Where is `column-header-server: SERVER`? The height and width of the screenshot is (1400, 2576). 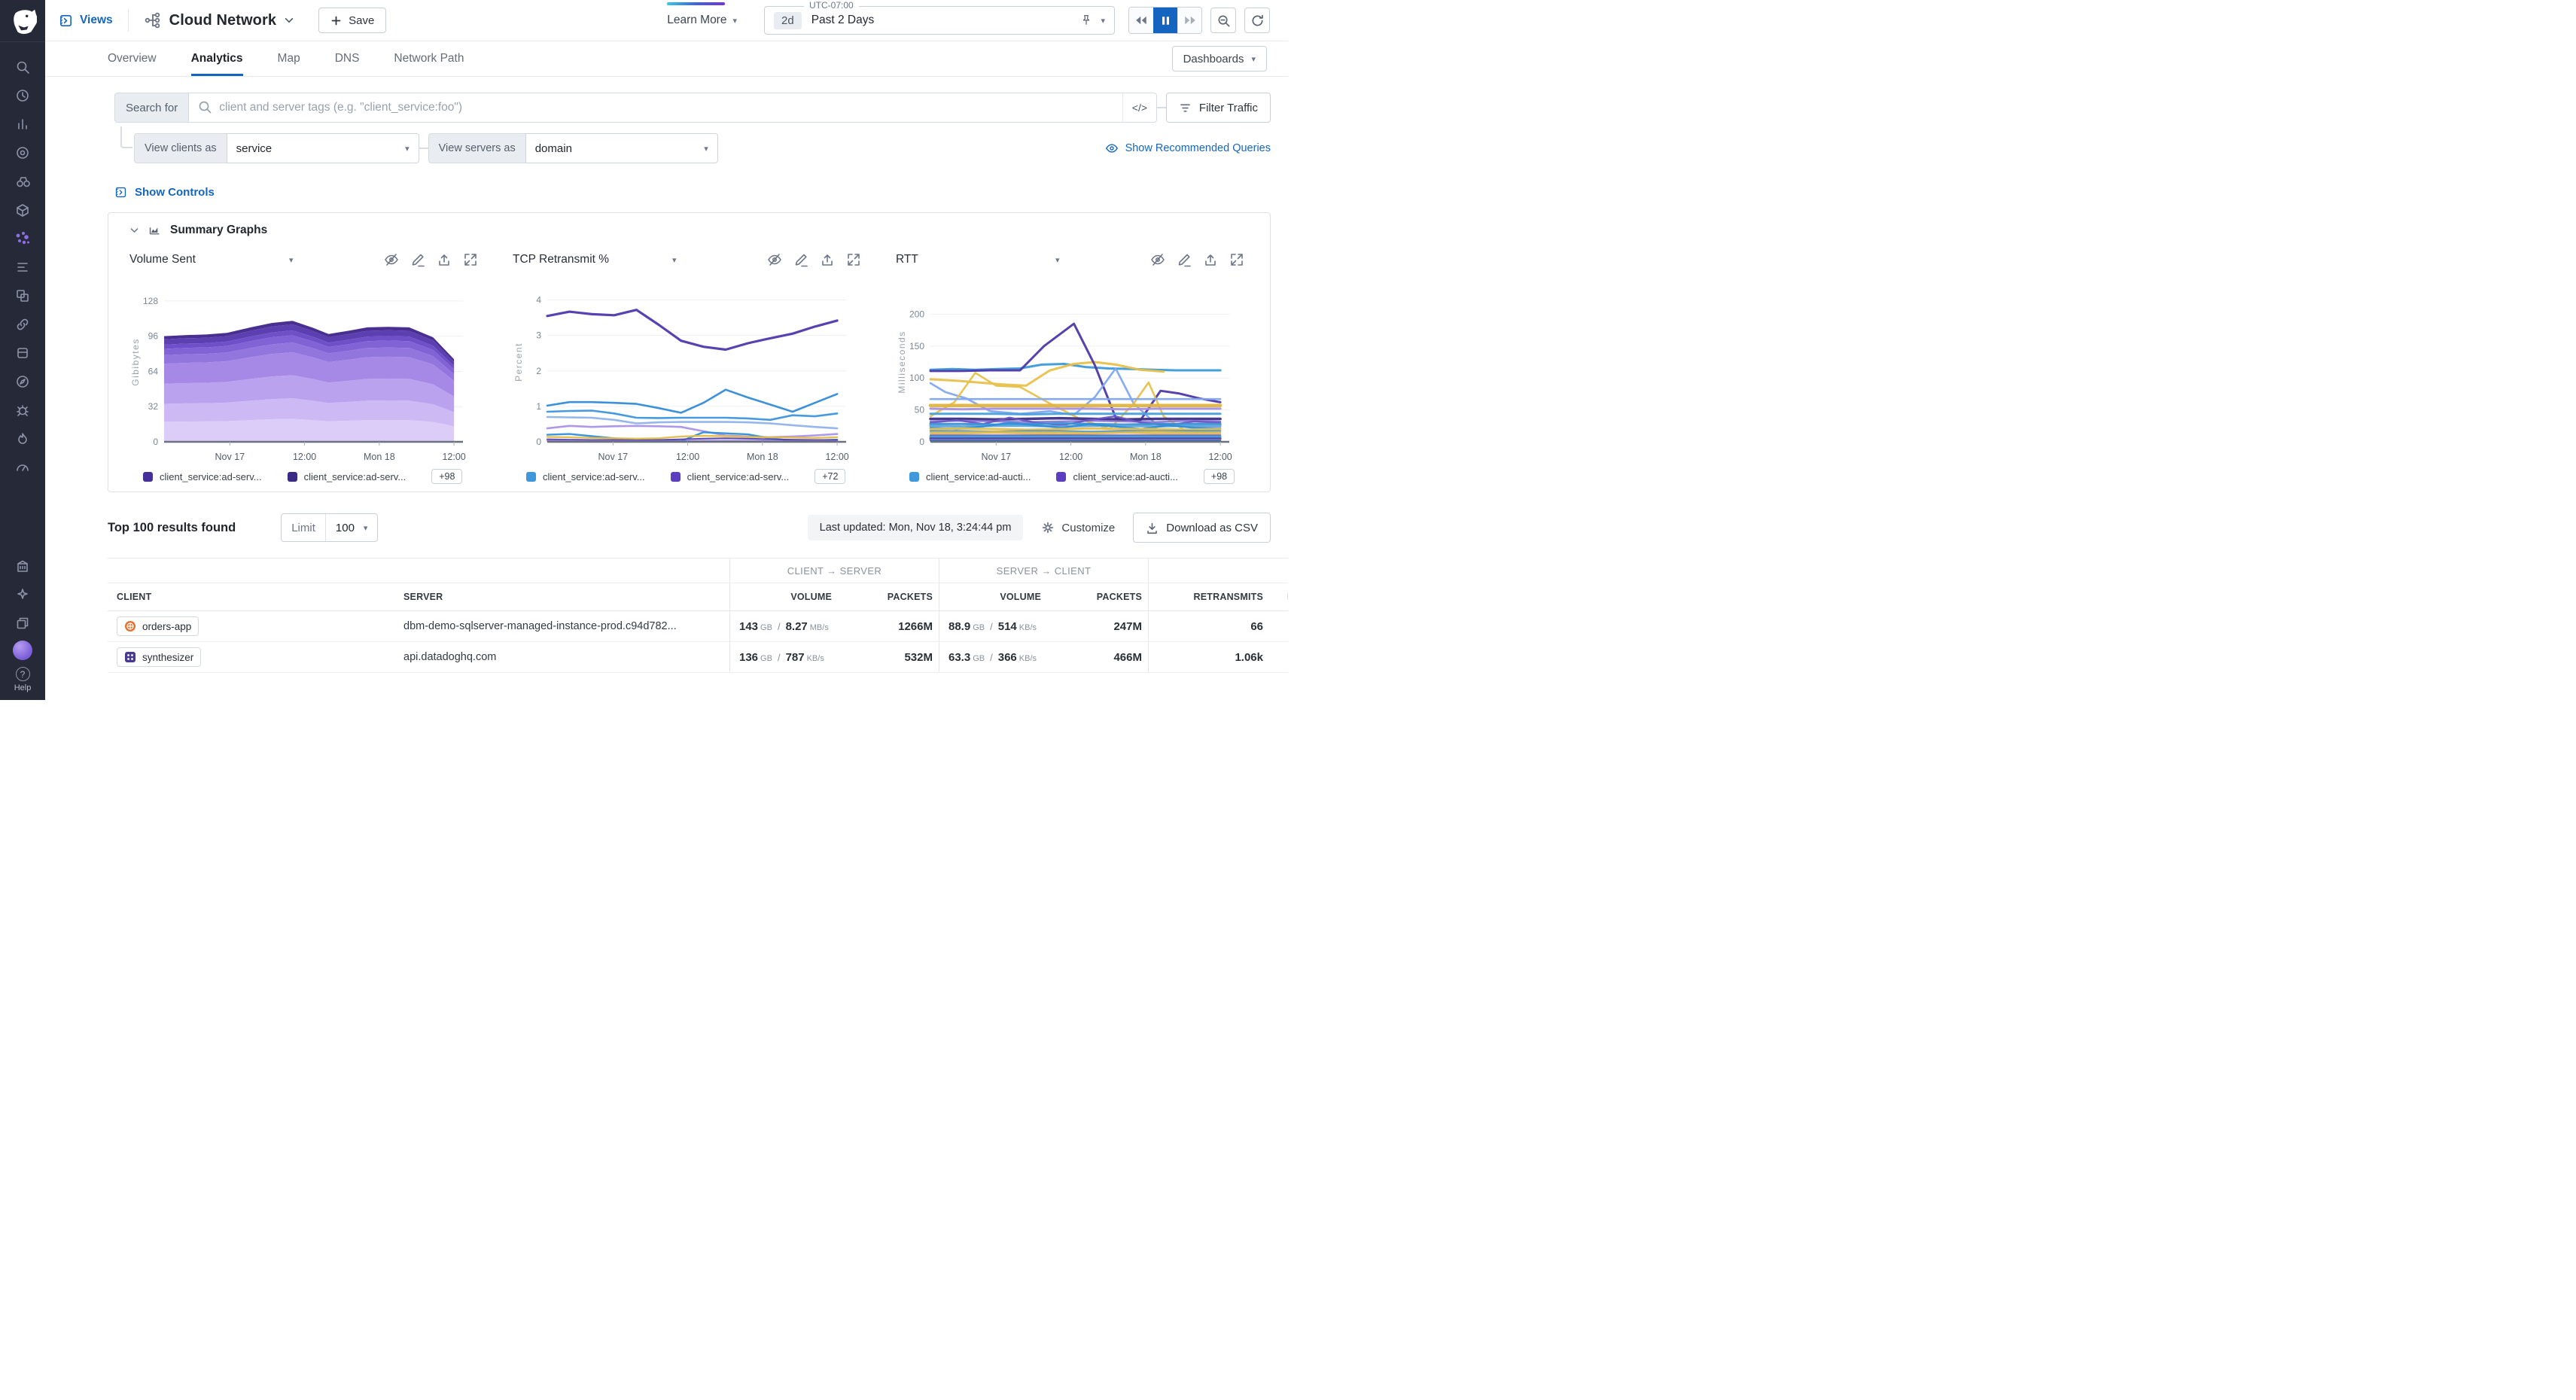 column-header-server: SERVER is located at coordinates (423, 597).